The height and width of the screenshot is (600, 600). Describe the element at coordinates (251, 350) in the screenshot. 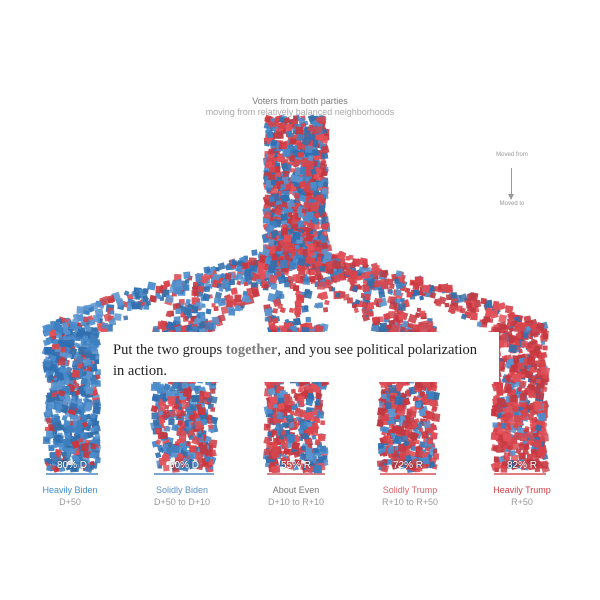

I see `callout-emphasis: together` at that location.